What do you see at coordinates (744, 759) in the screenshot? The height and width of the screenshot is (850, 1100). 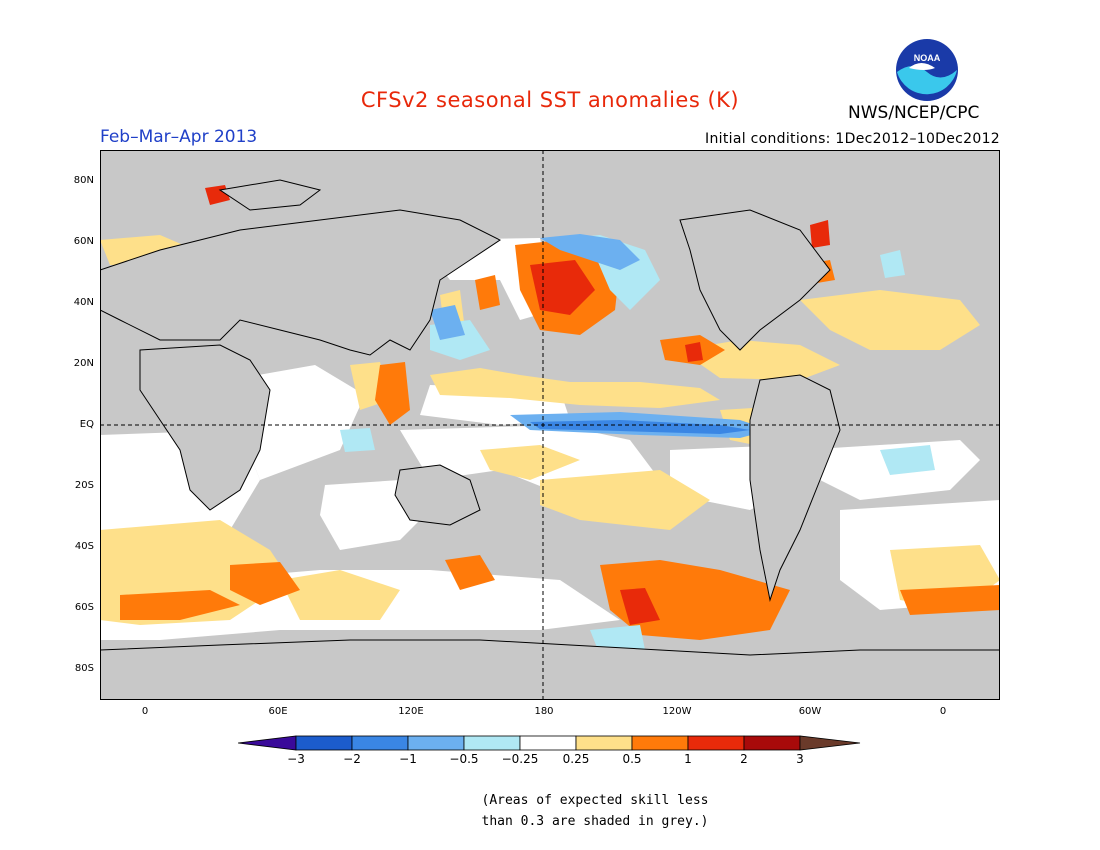 I see `colorbar-label-2: 2` at bounding box center [744, 759].